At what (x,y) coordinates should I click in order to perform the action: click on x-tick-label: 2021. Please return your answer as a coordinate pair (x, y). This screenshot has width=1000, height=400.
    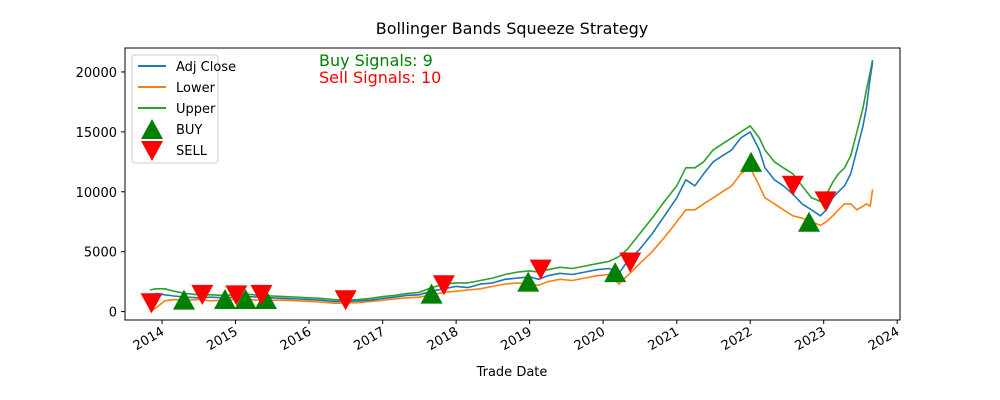
    Looking at the image, I should click on (664, 339).